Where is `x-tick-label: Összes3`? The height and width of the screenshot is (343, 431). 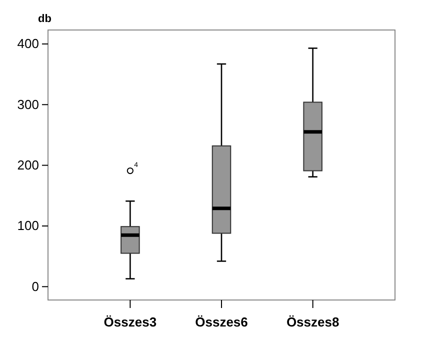 x-tick-label: Összes3 is located at coordinates (130, 322).